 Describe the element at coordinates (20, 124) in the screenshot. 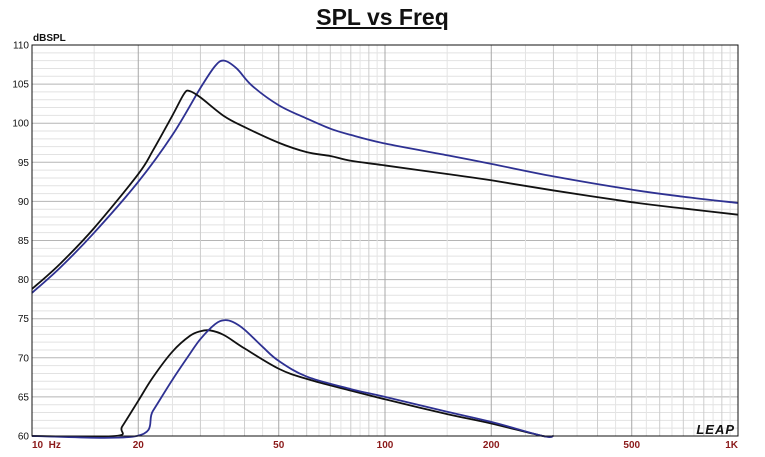

I see `y-tick-label: 100` at that location.